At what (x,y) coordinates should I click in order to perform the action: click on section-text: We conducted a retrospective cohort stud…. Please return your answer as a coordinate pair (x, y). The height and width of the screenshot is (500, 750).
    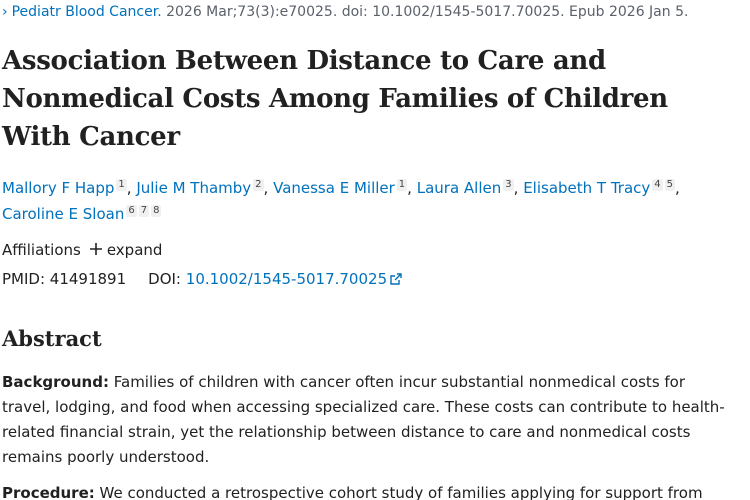
    Looking at the image, I should click on (401, 492).